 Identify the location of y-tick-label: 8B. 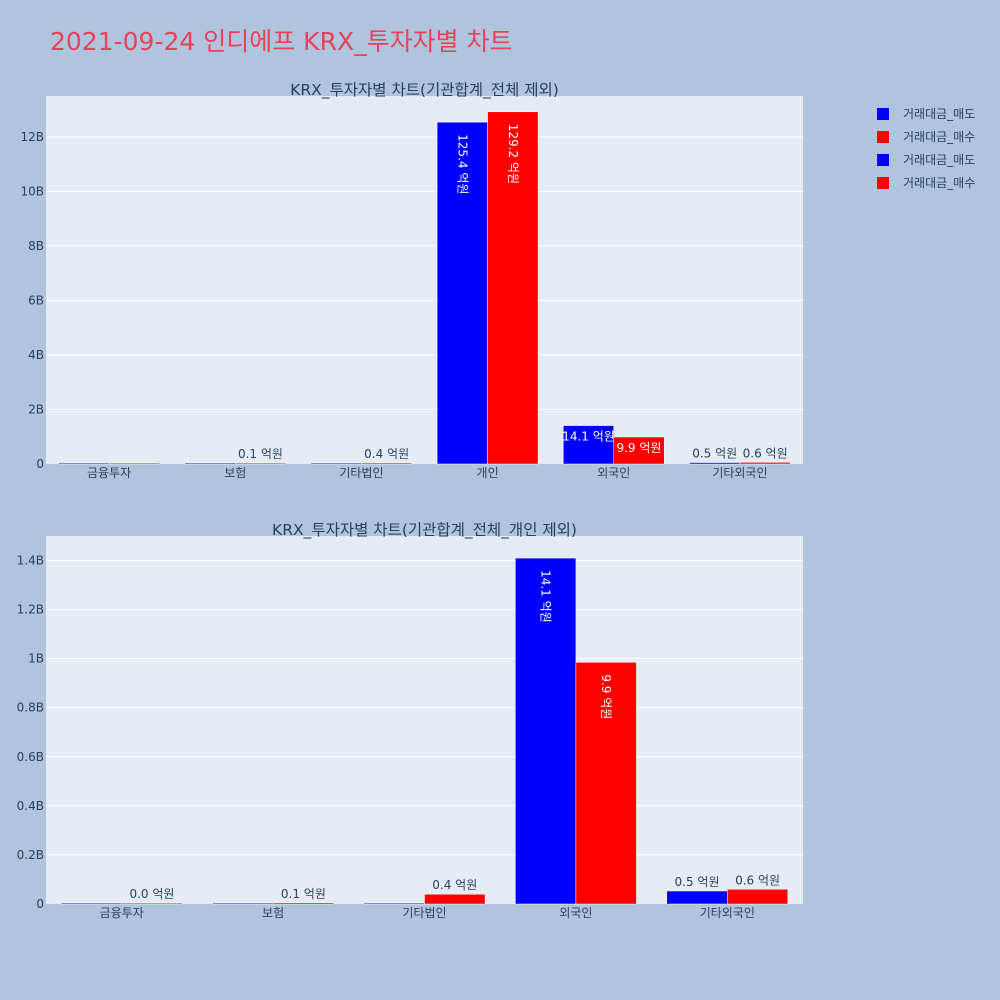
(36, 246).